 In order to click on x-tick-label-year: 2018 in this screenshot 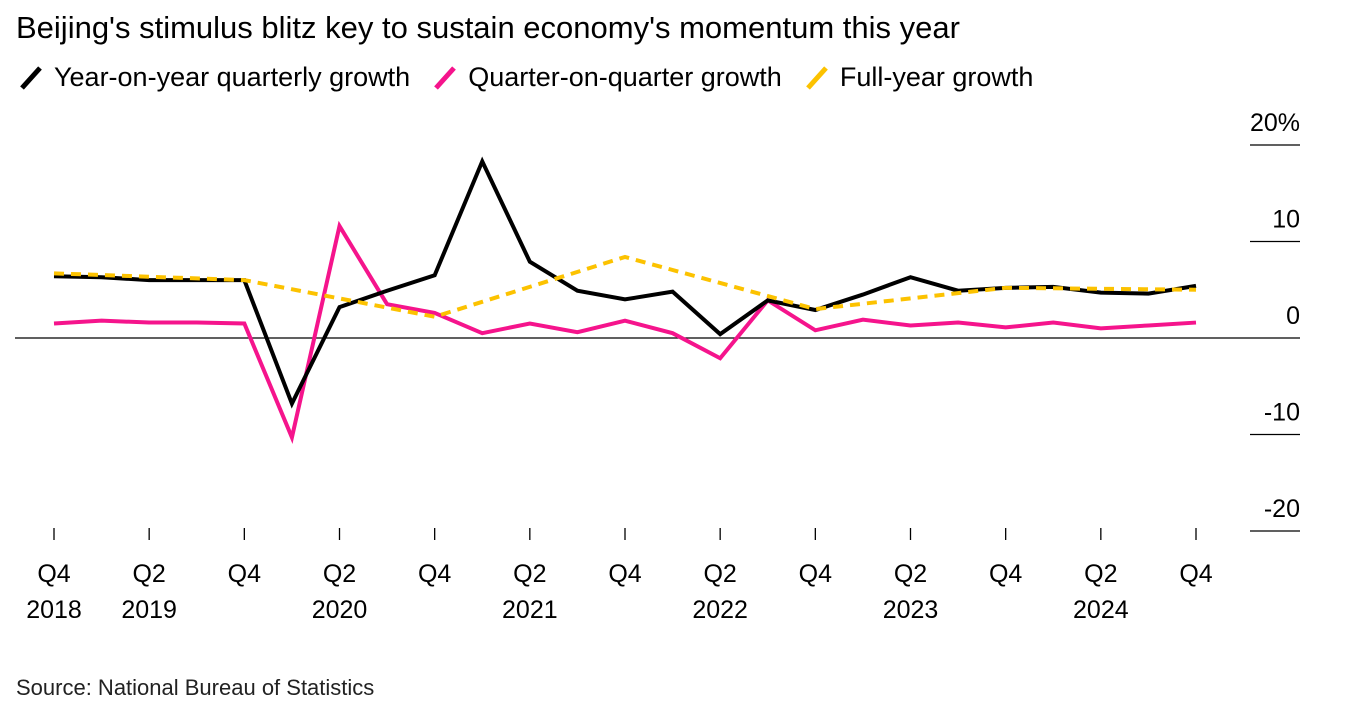, I will do `click(54, 610)`.